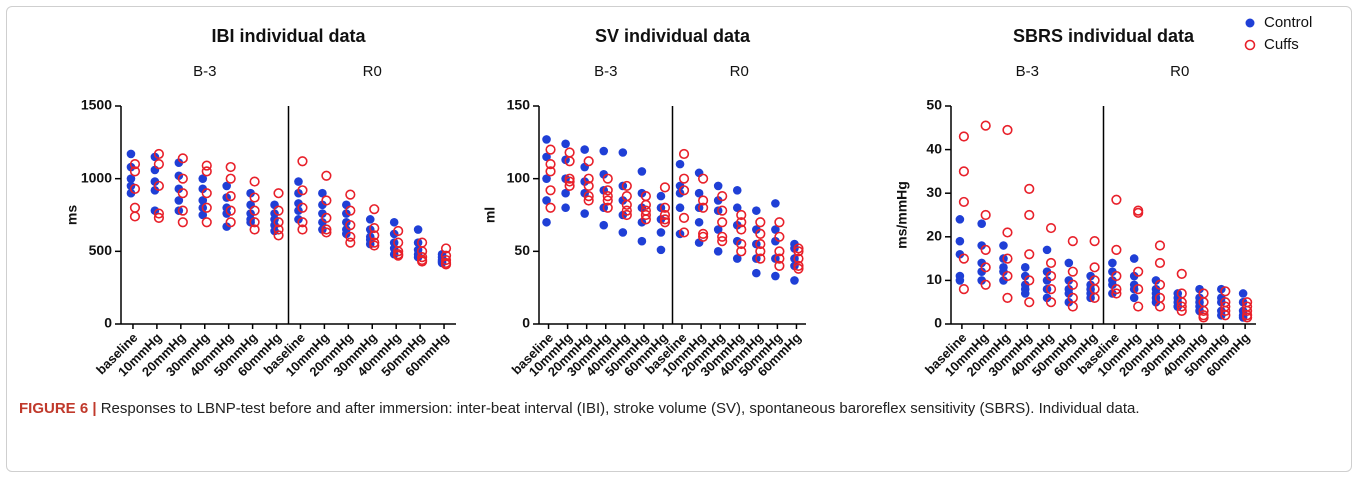 The height and width of the screenshot is (480, 1360). I want to click on y-tick-label: 1500, so click(96, 105).